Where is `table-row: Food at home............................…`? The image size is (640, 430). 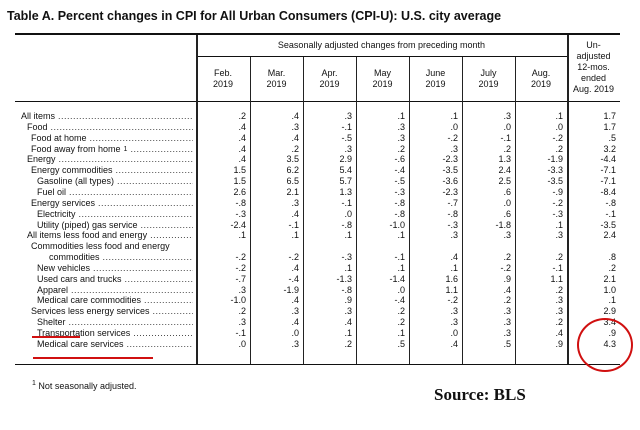
table-row: Food at home............................… is located at coordinates (320, 138).